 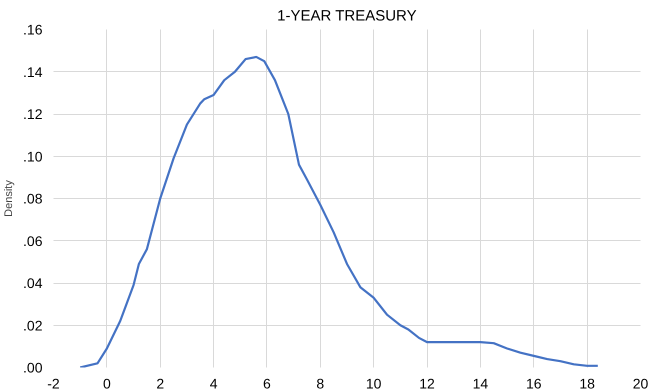 What do you see at coordinates (33, 114) in the screenshot?
I see `y-tick-label: .12` at bounding box center [33, 114].